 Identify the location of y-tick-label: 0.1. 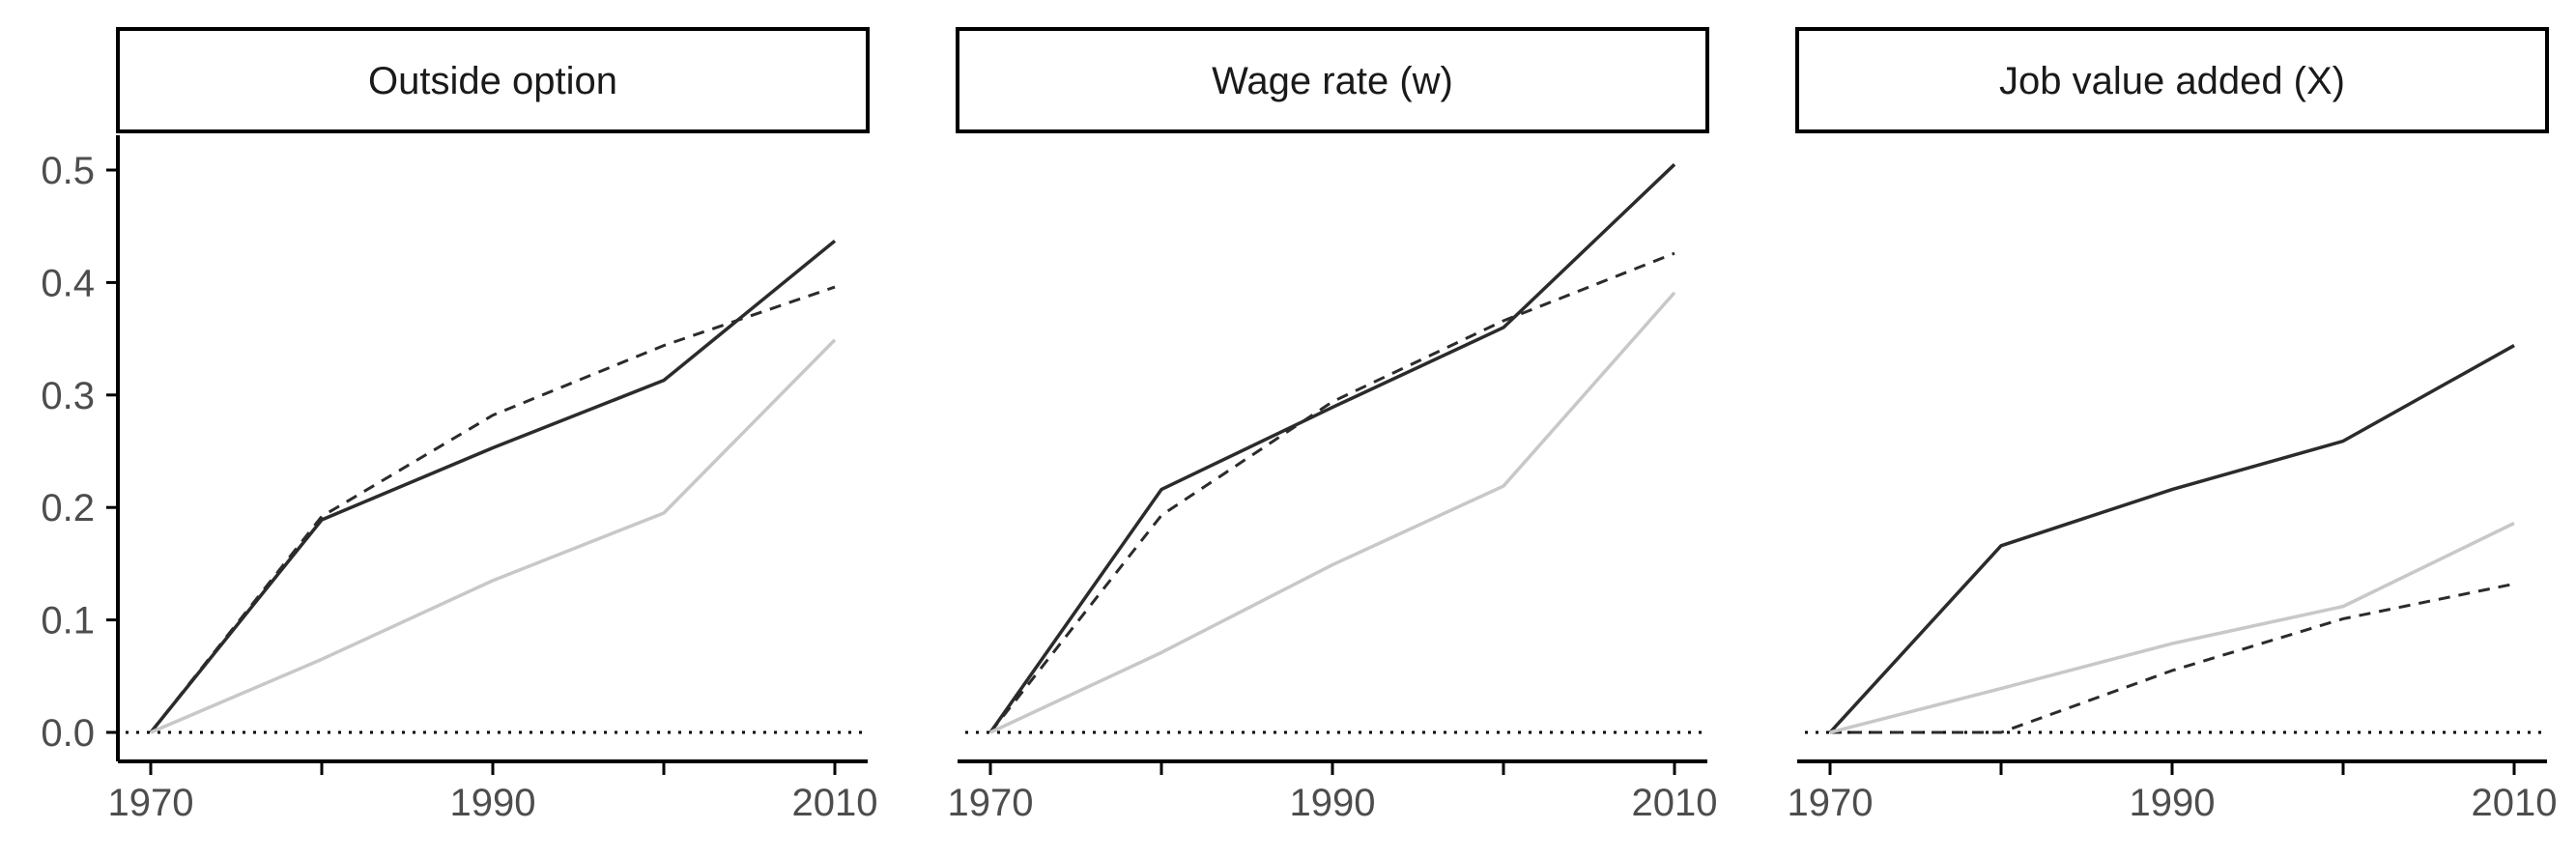
(68, 622).